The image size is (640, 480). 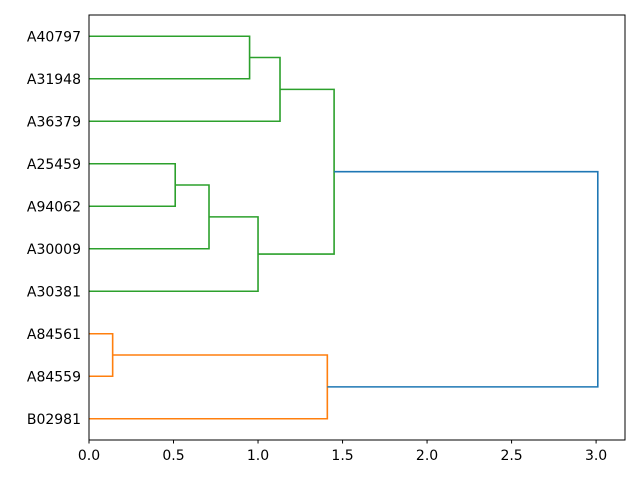 What do you see at coordinates (54, 80) in the screenshot?
I see `leaf-label: A31948` at bounding box center [54, 80].